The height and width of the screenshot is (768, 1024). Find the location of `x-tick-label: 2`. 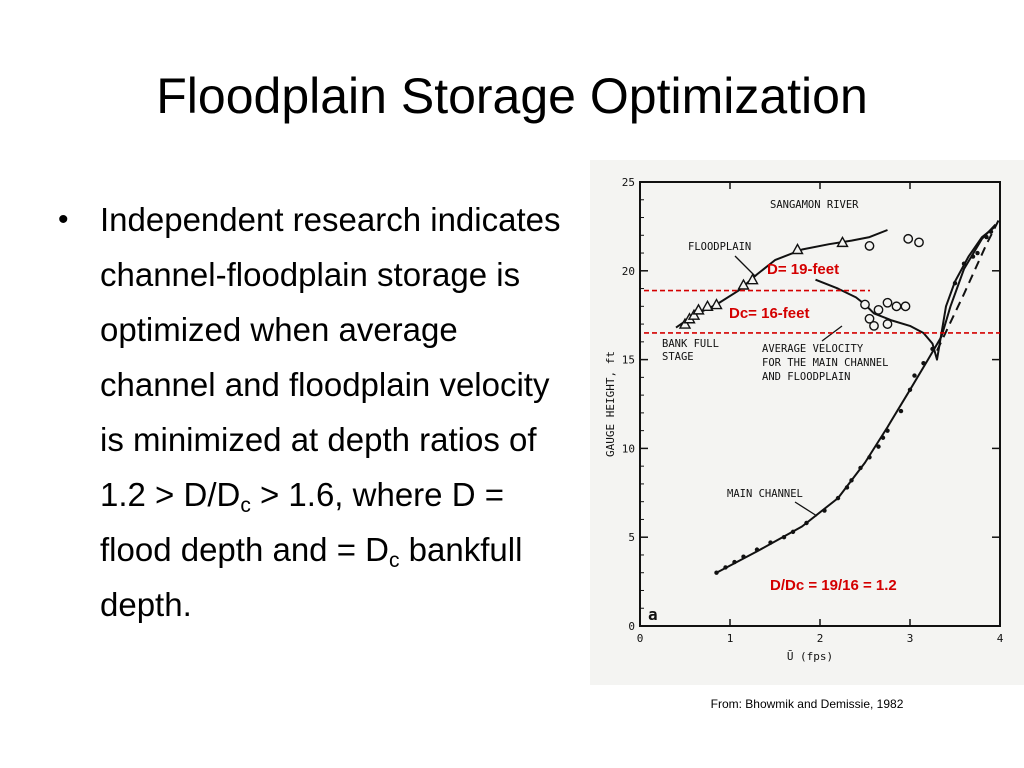

x-tick-label: 2 is located at coordinates (820, 638).